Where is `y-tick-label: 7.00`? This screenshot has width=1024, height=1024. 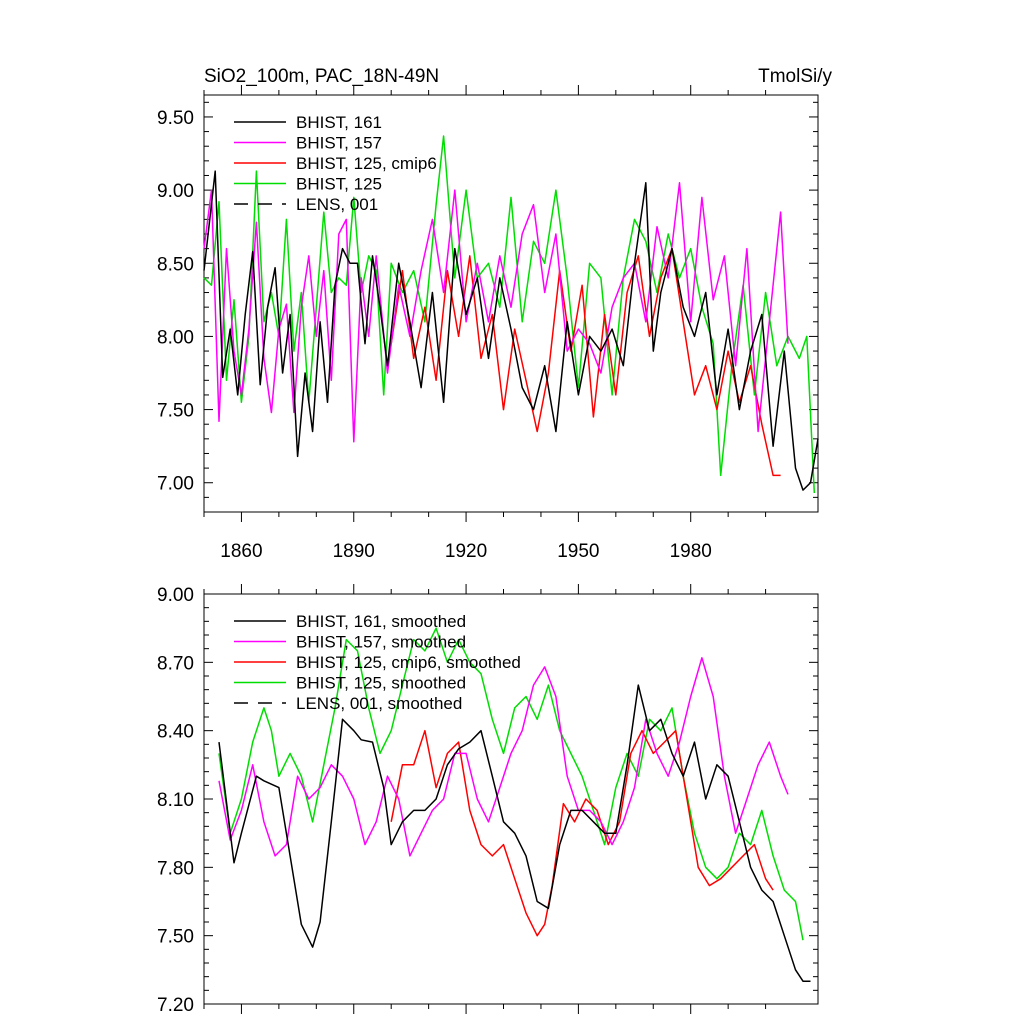 y-tick-label: 7.00 is located at coordinates (175, 484).